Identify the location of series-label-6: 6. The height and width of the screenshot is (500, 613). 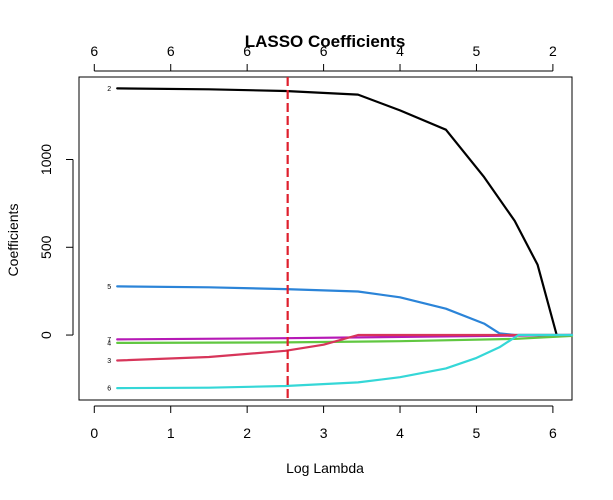
(109, 389).